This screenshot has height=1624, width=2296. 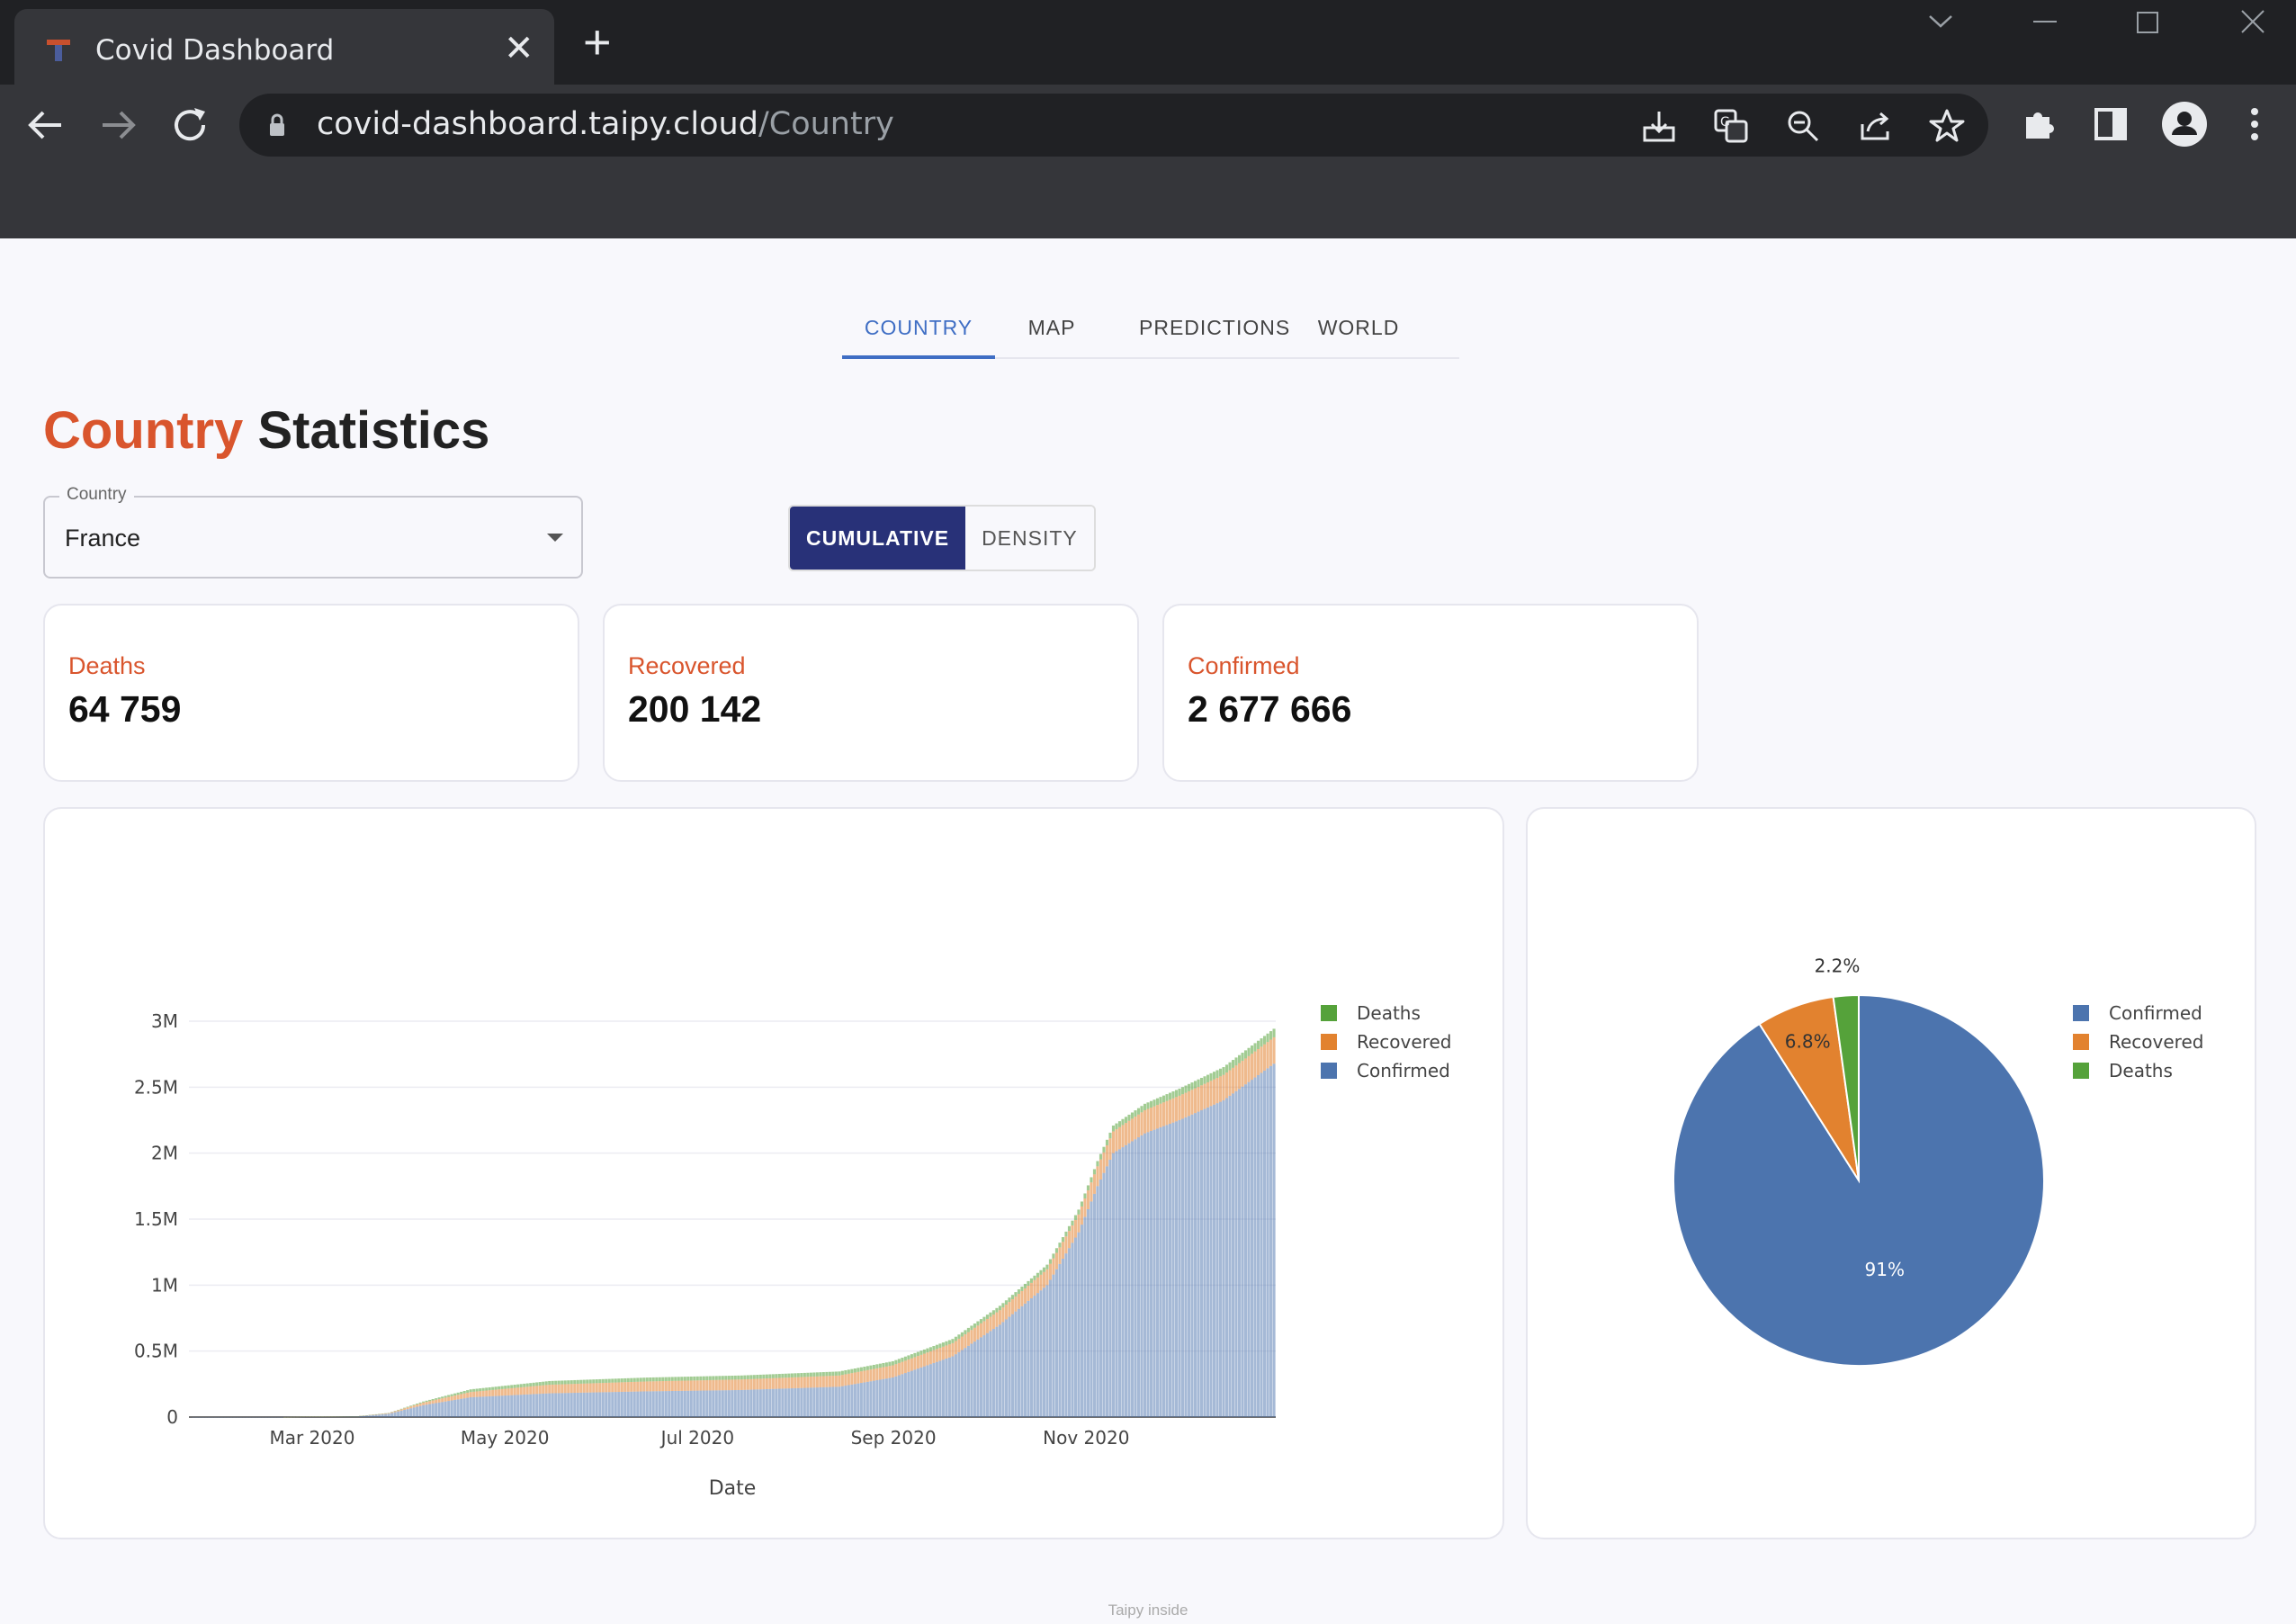 I want to click on close-window-icon, so click(x=2252, y=21).